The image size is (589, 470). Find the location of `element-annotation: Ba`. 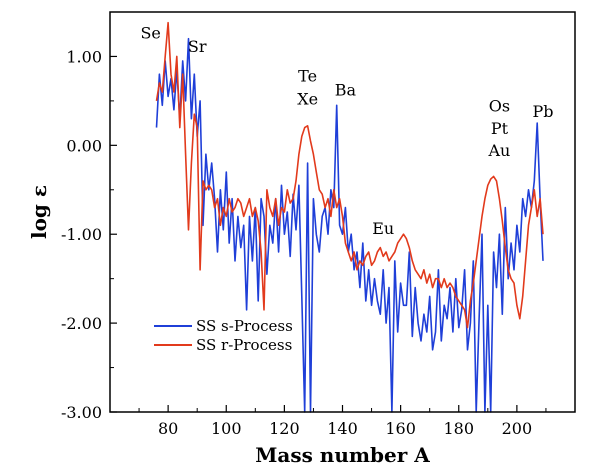

element-annotation: Ba is located at coordinates (346, 90).